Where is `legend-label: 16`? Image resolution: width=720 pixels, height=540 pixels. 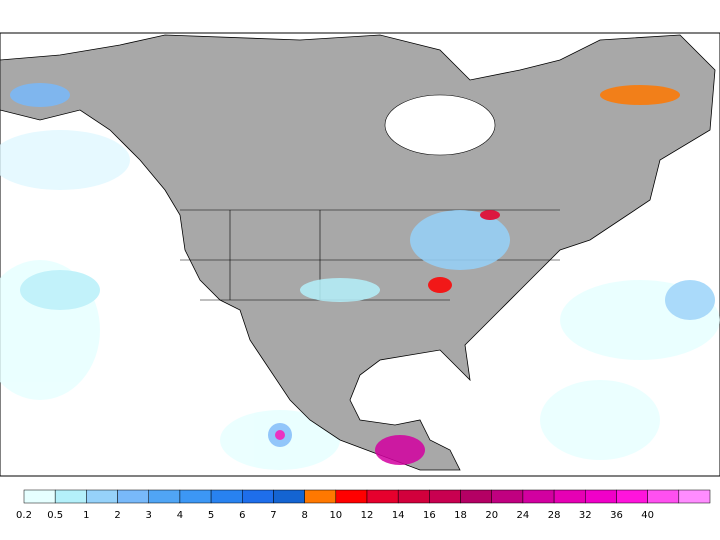 legend-label: 16 is located at coordinates (429, 515).